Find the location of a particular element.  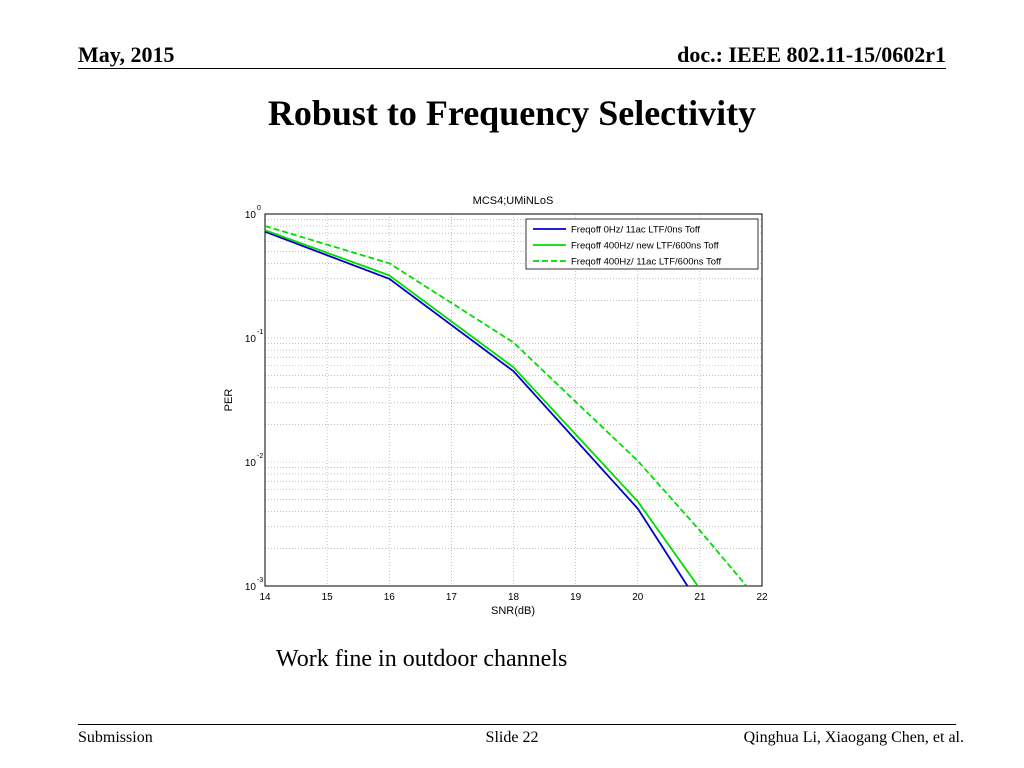

header-doc-id: doc.: IEEE 802.11-15/0602r1 is located at coordinates (811, 54).